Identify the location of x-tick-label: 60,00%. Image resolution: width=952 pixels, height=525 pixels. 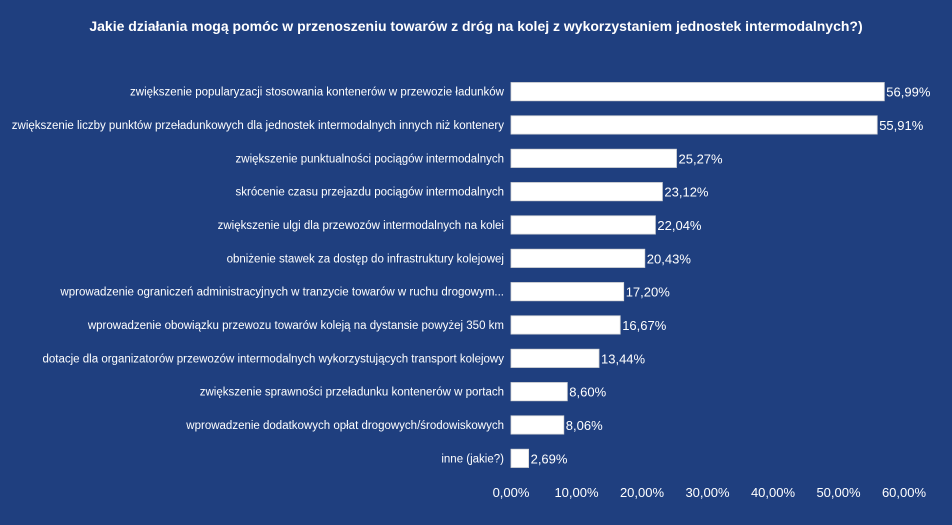
(904, 492).